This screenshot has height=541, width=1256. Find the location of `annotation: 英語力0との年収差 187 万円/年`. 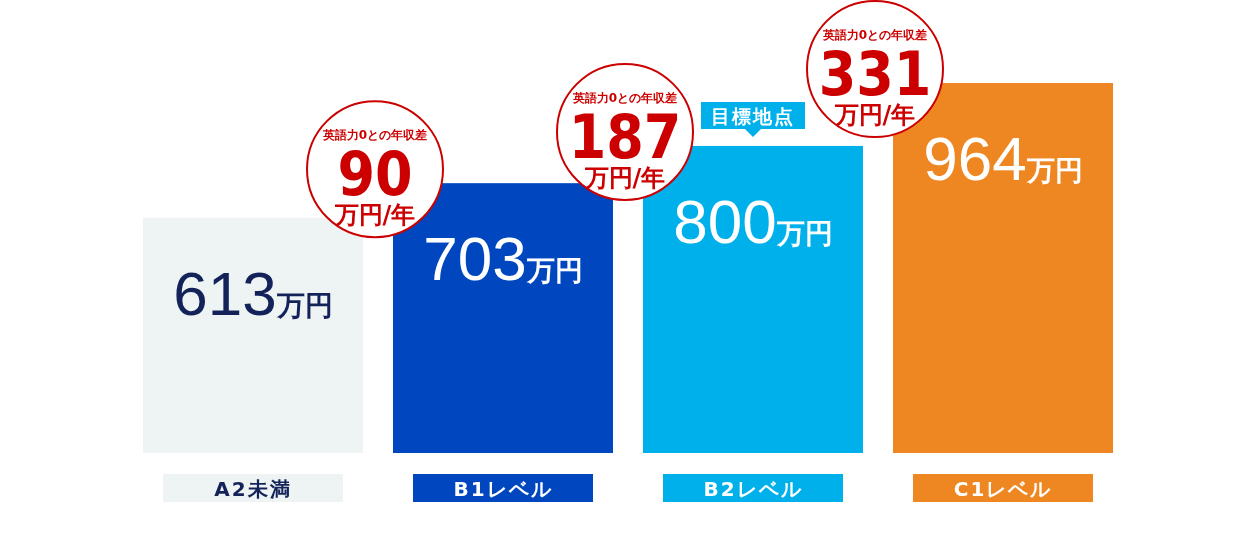

annotation: 英語力0との年収差 187 万円/年 is located at coordinates (625, 141).